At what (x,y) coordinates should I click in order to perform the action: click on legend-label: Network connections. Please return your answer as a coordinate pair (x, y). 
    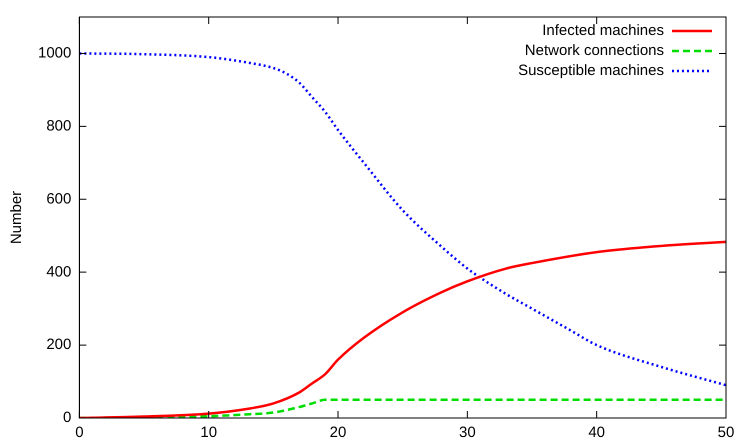
    Looking at the image, I should click on (594, 51).